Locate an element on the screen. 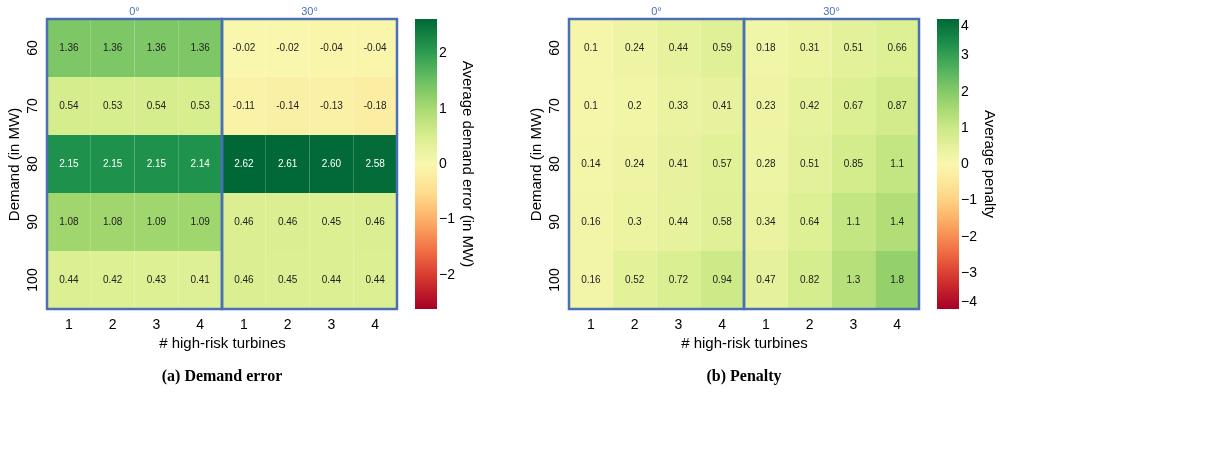 This screenshot has height=464, width=1217. data-label: -0.14 is located at coordinates (288, 105).